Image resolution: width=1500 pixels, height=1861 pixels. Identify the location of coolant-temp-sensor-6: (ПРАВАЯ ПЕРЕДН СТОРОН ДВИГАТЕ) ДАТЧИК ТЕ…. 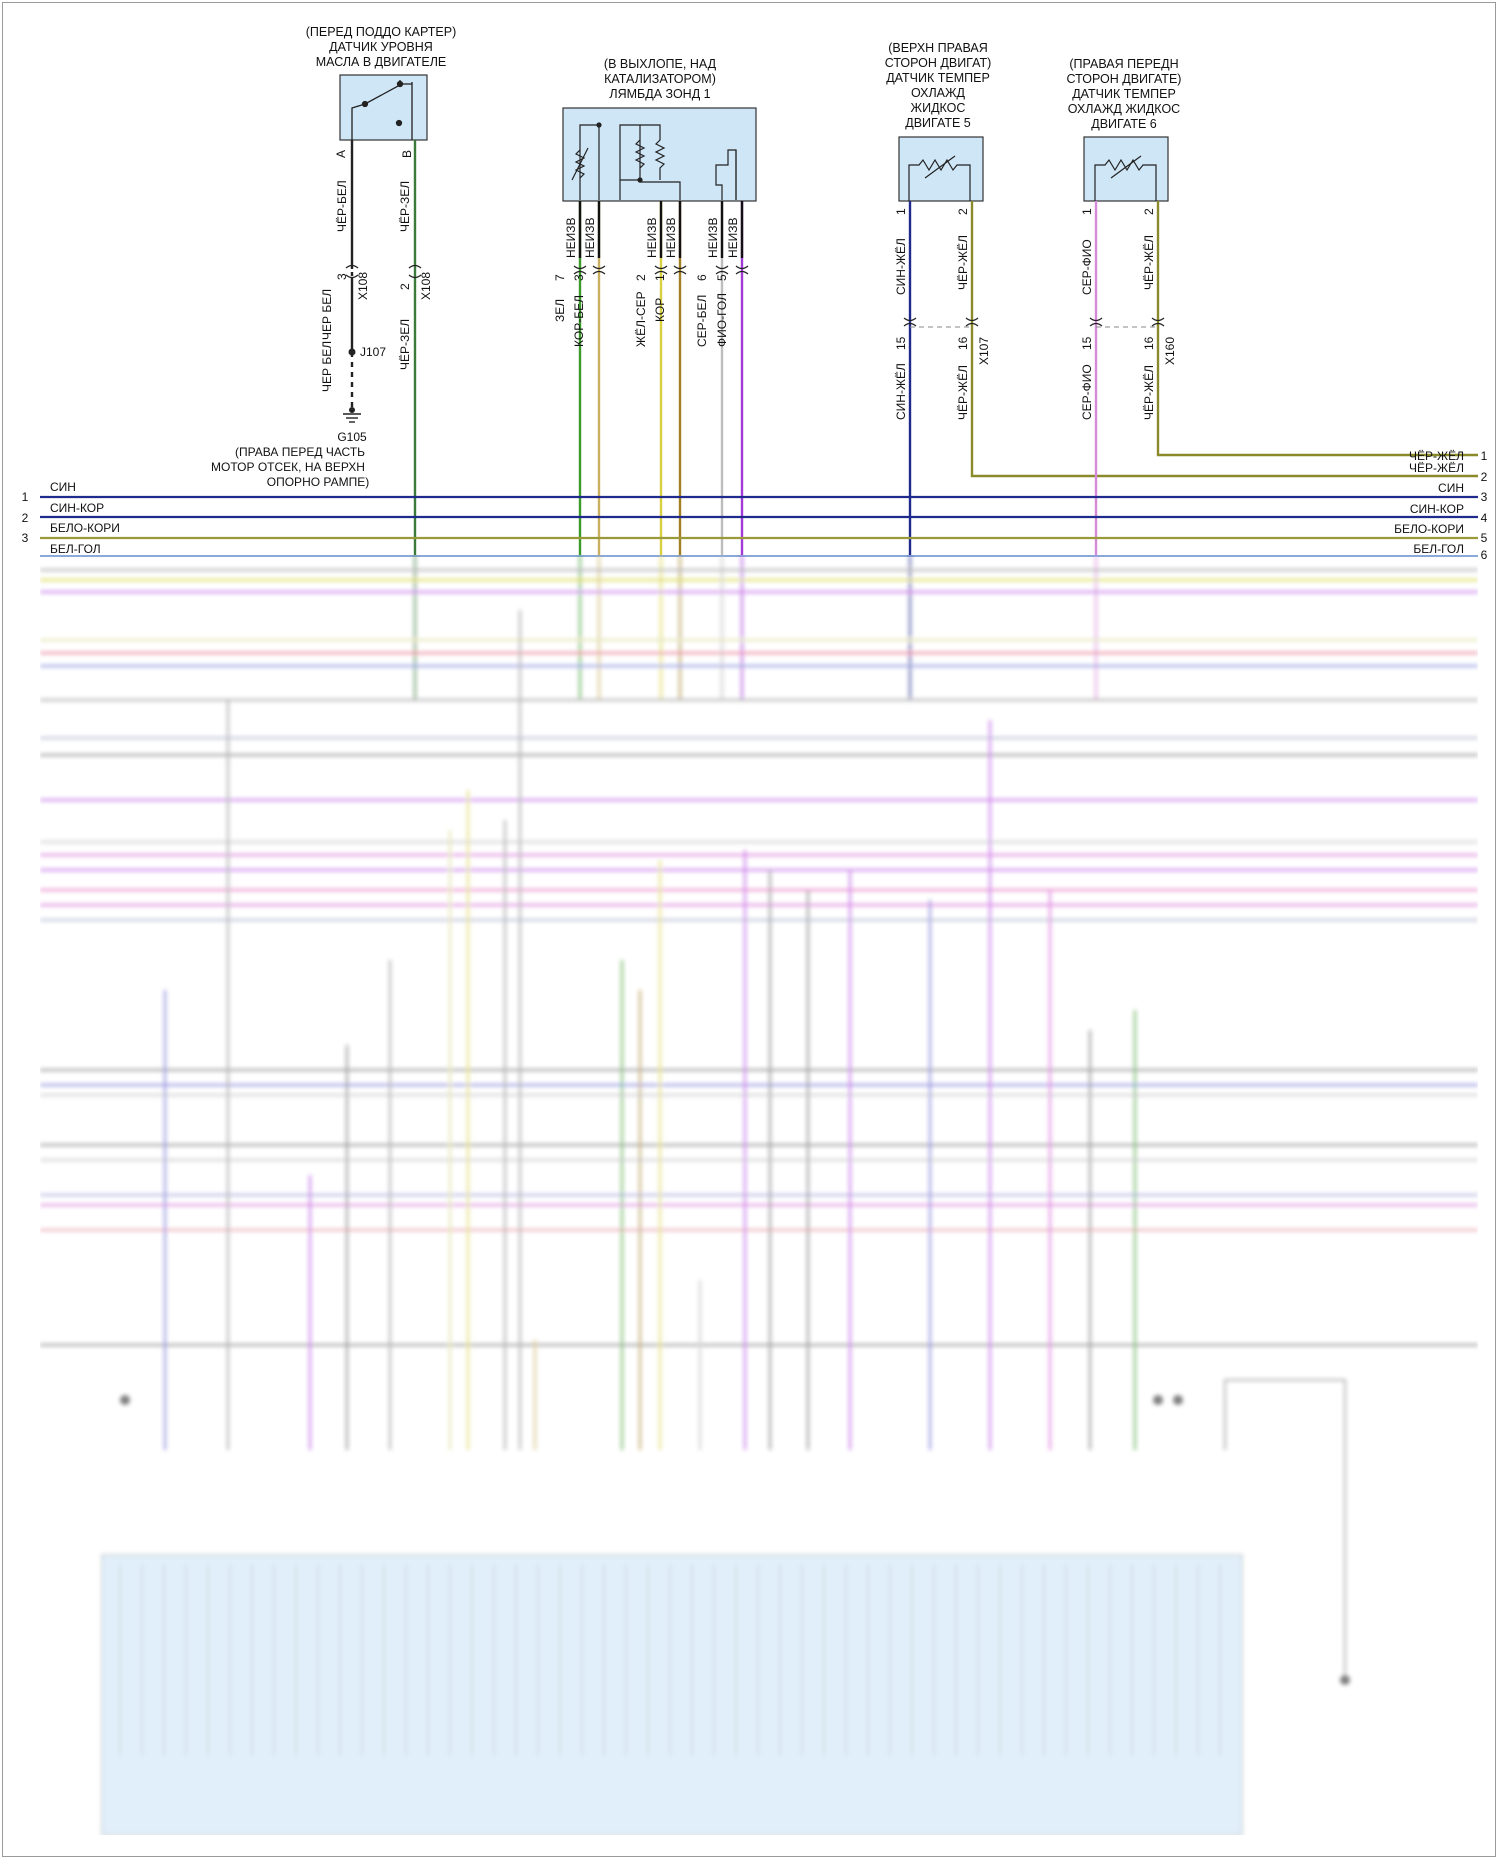
(1272, 306).